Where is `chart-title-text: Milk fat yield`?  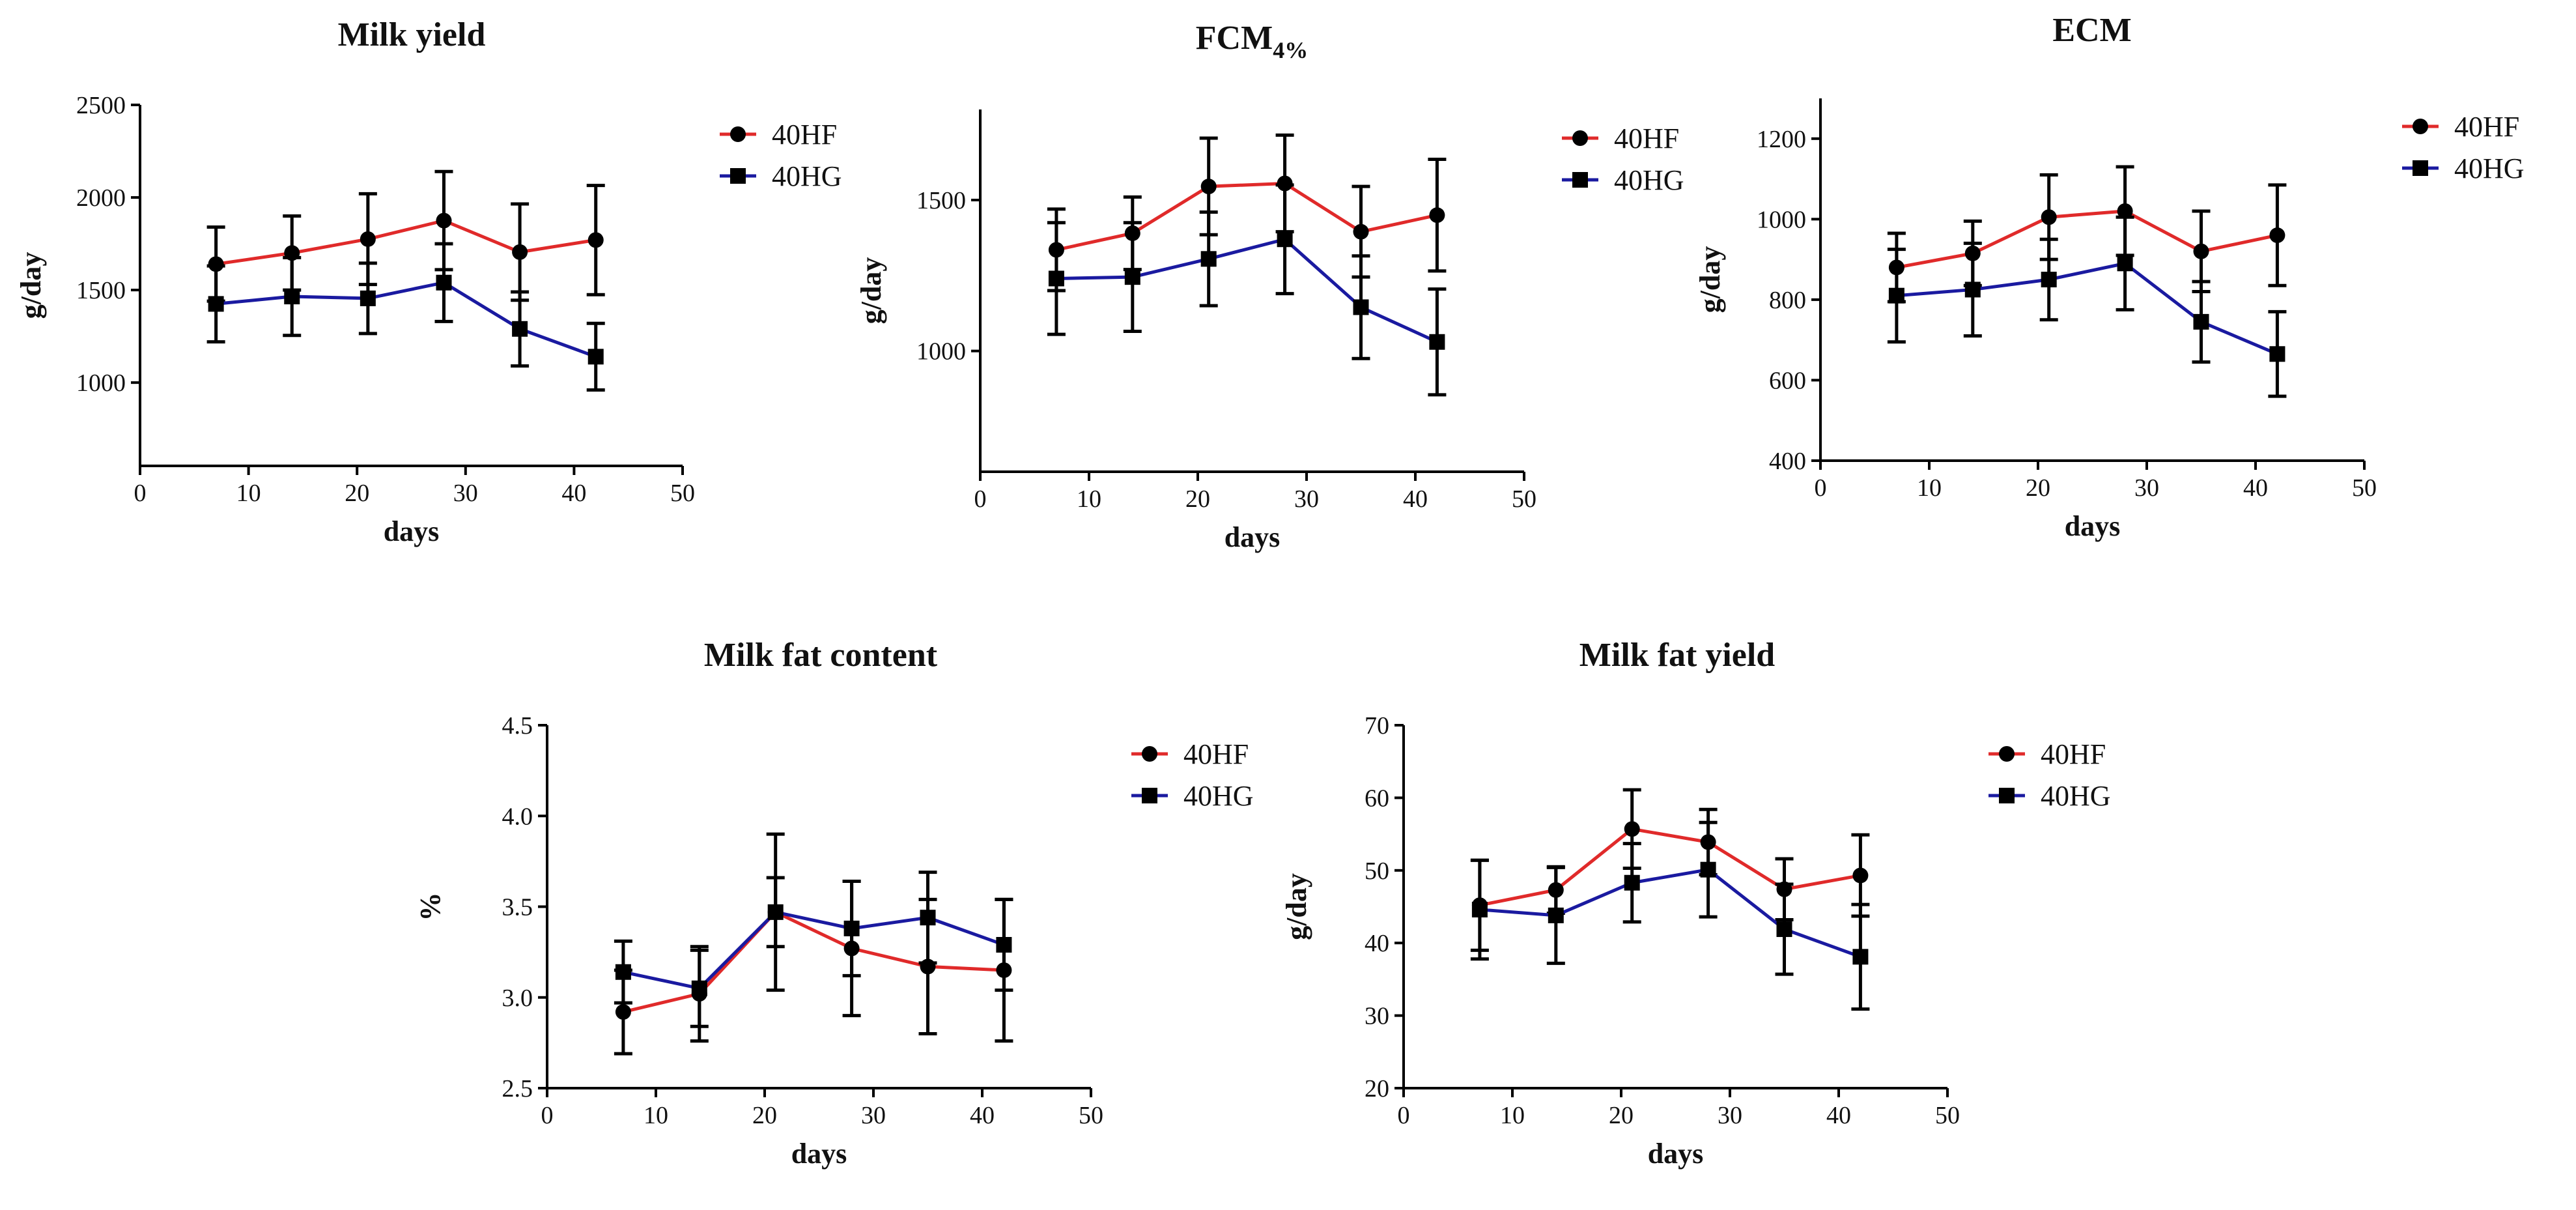
chart-title-text: Milk fat yield is located at coordinates (1677, 655).